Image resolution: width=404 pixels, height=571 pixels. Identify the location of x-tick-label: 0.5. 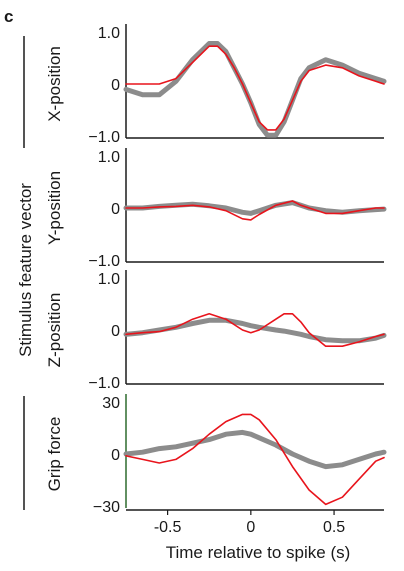
(334, 527).